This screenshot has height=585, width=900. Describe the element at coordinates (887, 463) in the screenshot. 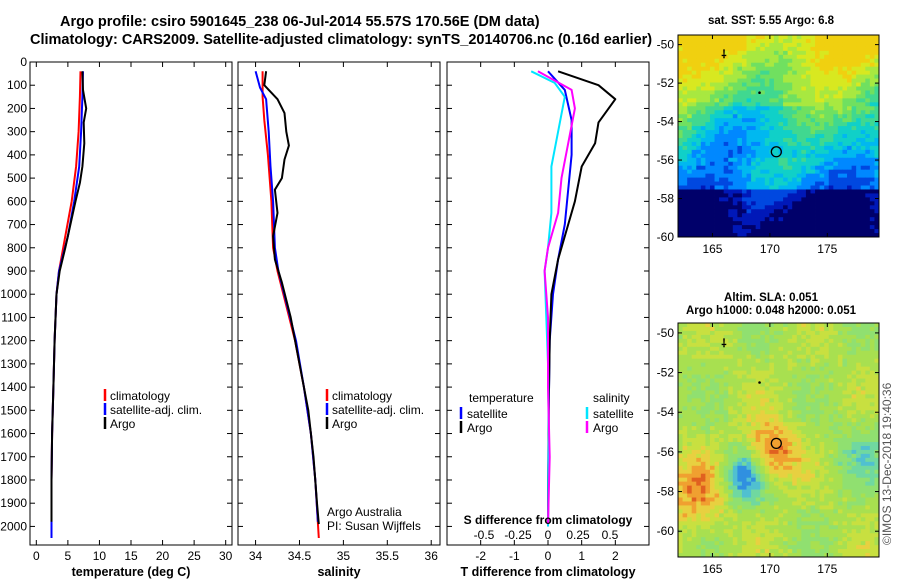

I see `credit-text: ©IMOS 13-Dec-2018 19:40:36` at that location.